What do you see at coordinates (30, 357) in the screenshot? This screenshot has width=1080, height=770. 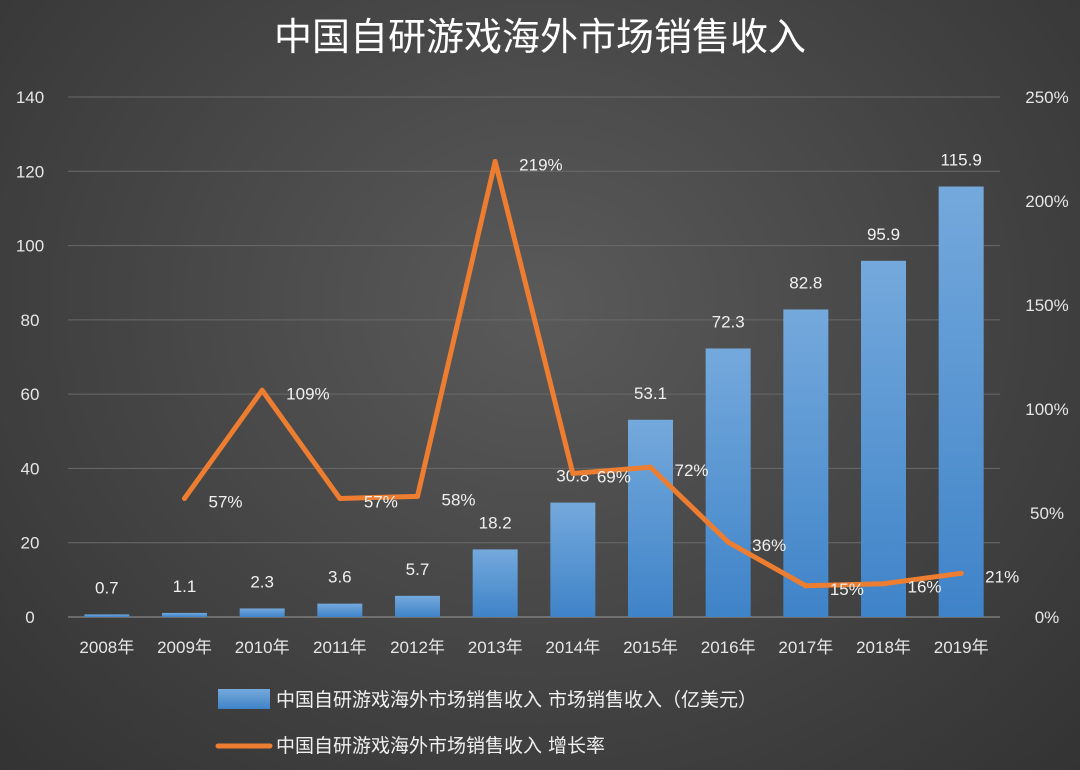 I see `left-axis: 0 20 40 60 80 100 120 140` at bounding box center [30, 357].